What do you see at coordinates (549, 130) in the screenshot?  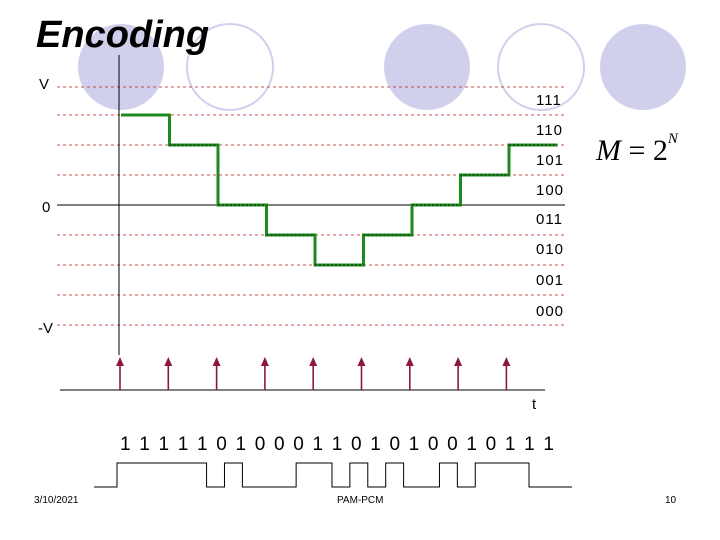 I see `level-code: 110` at bounding box center [549, 130].